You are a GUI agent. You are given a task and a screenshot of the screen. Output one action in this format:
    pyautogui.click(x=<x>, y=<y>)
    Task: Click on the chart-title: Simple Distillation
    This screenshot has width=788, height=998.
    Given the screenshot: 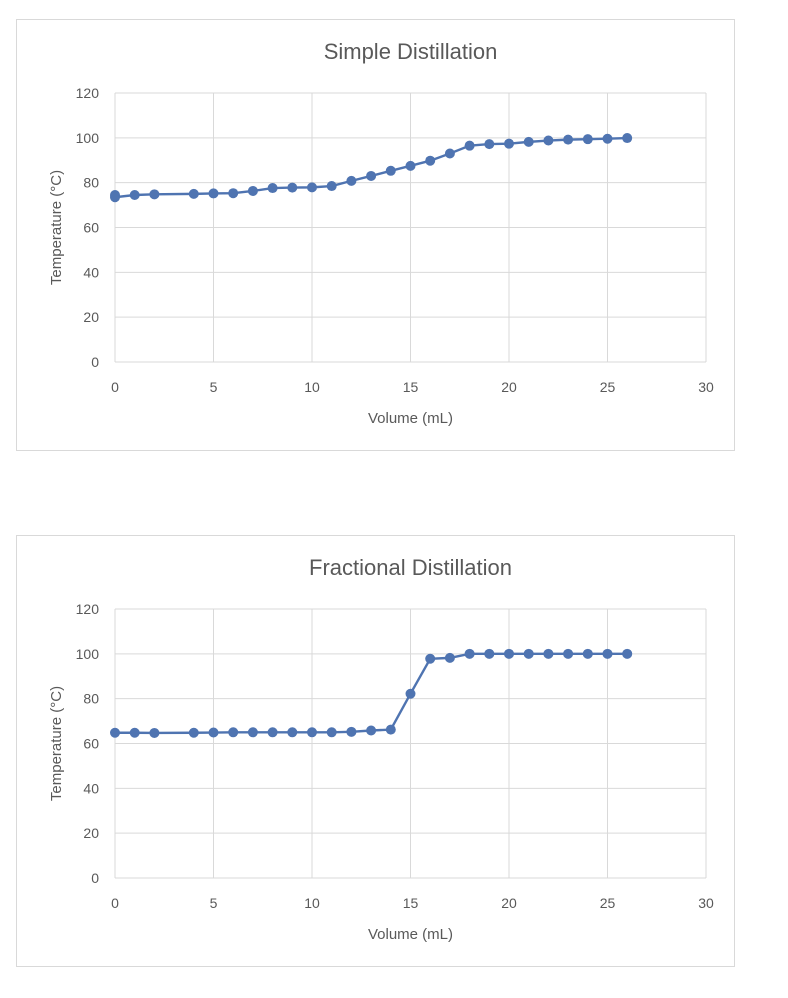 What is the action you would take?
    pyautogui.click(x=411, y=51)
    